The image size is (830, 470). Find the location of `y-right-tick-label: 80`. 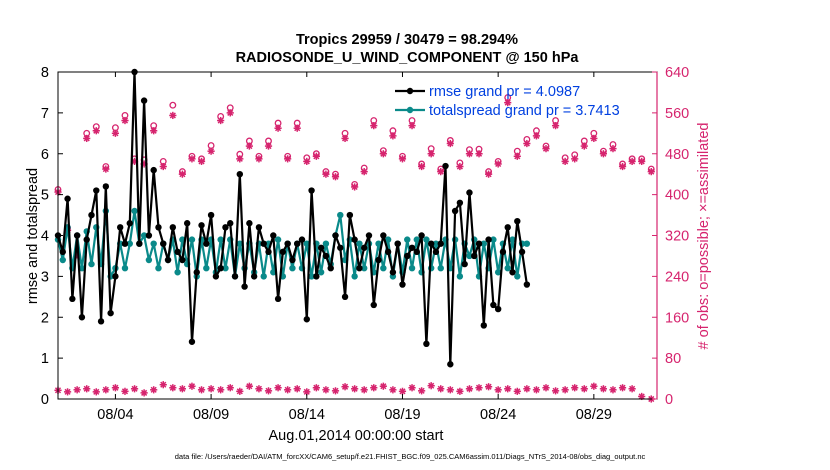

y-right-tick-label: 80 is located at coordinates (673, 359).